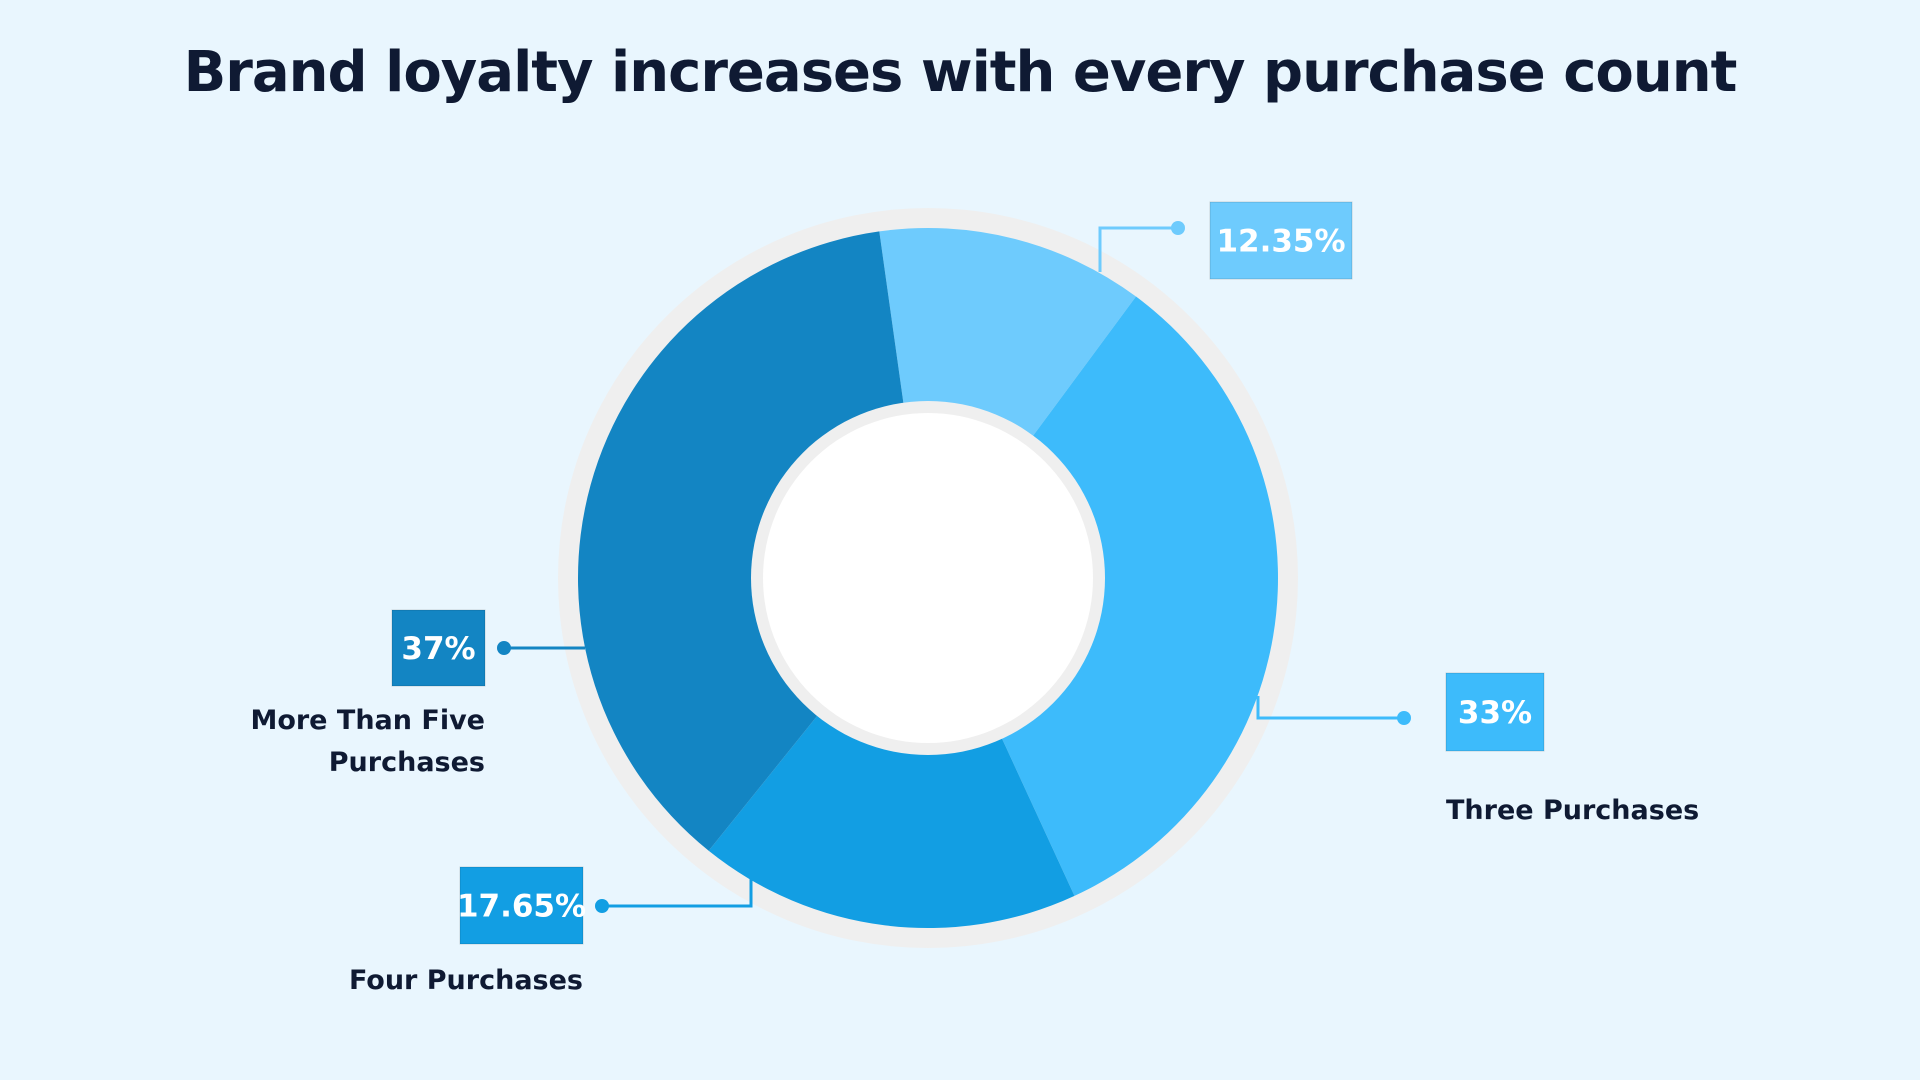 The height and width of the screenshot is (1080, 1920). I want to click on hole, so click(928, 578).